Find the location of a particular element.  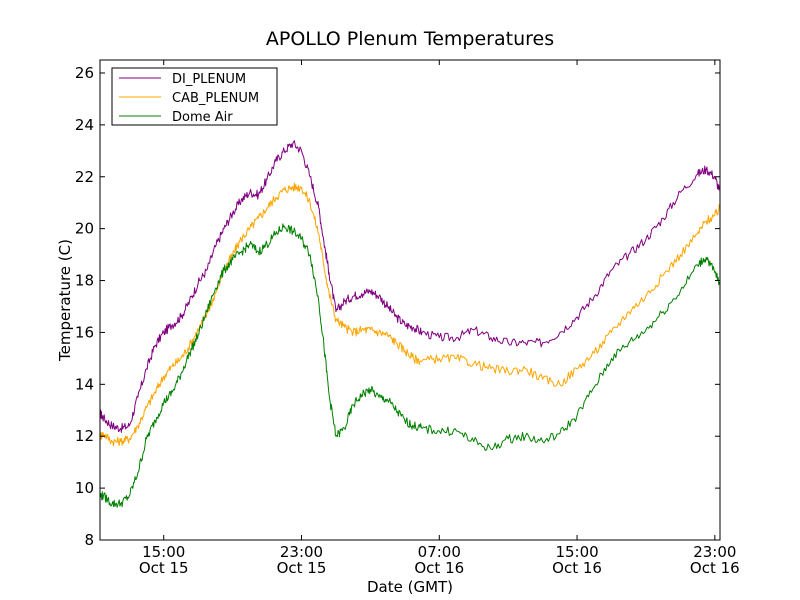

x-axis-title: Date (GMT) is located at coordinates (410, 587).